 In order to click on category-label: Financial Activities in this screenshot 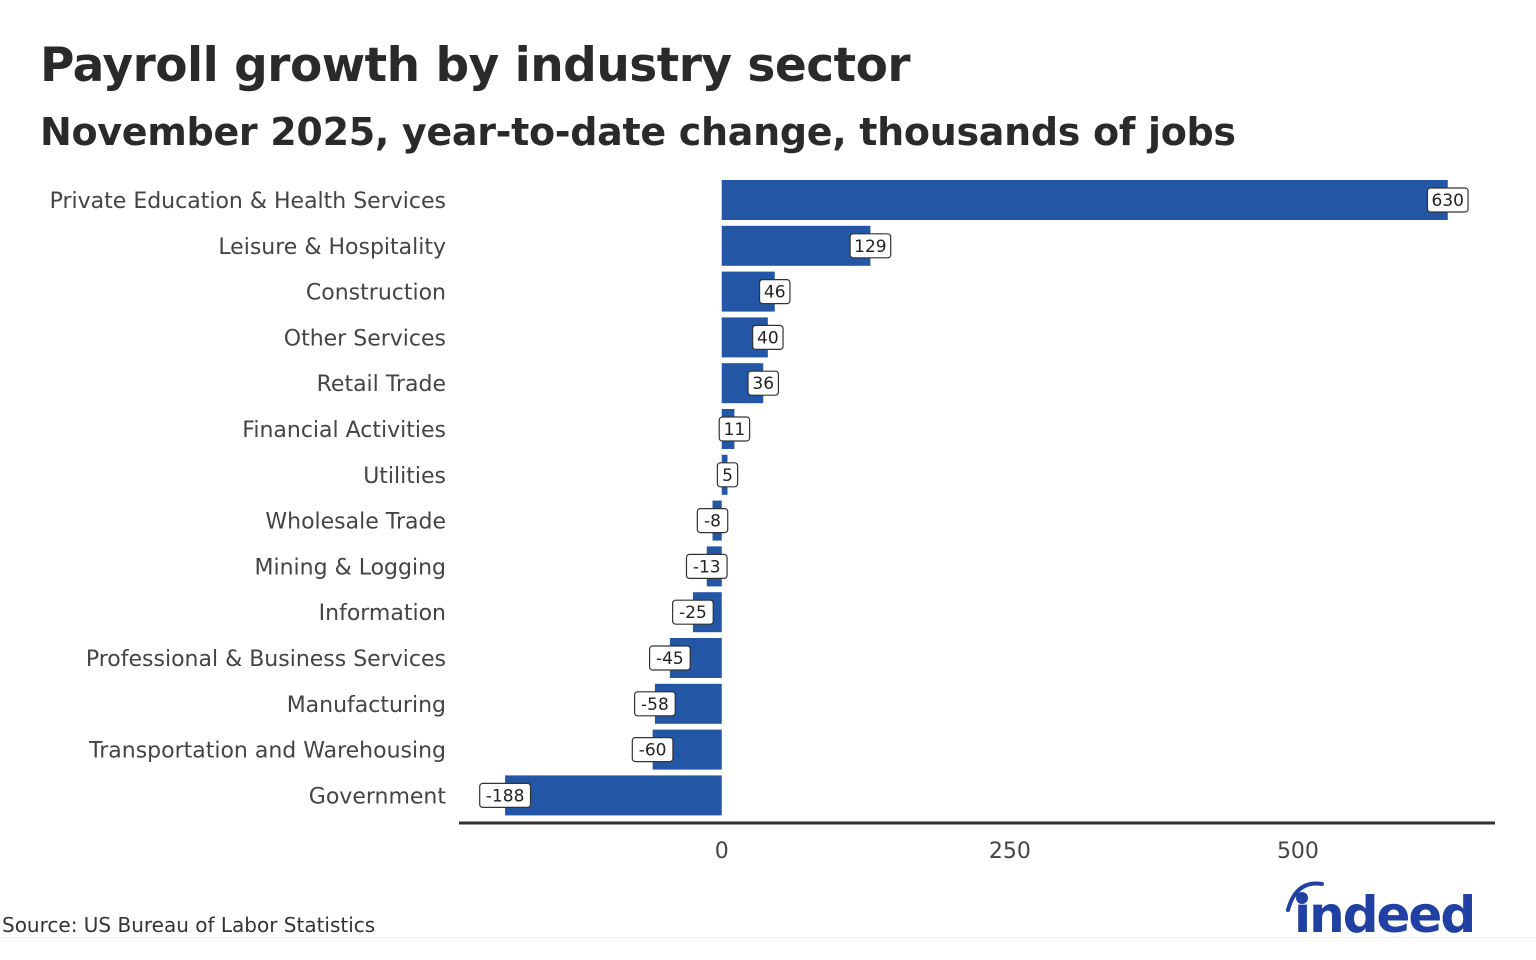, I will do `click(344, 430)`.